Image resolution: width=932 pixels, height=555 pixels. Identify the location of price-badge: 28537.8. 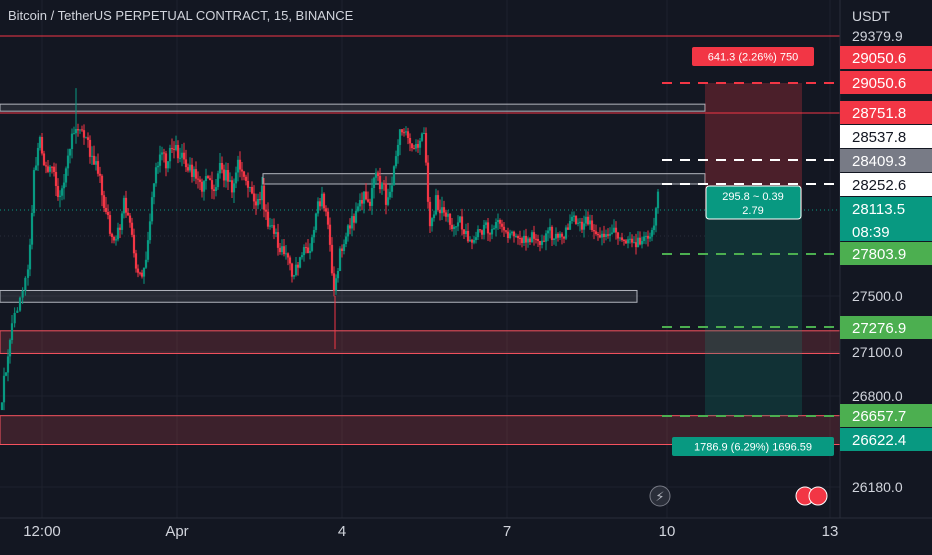
(879, 137).